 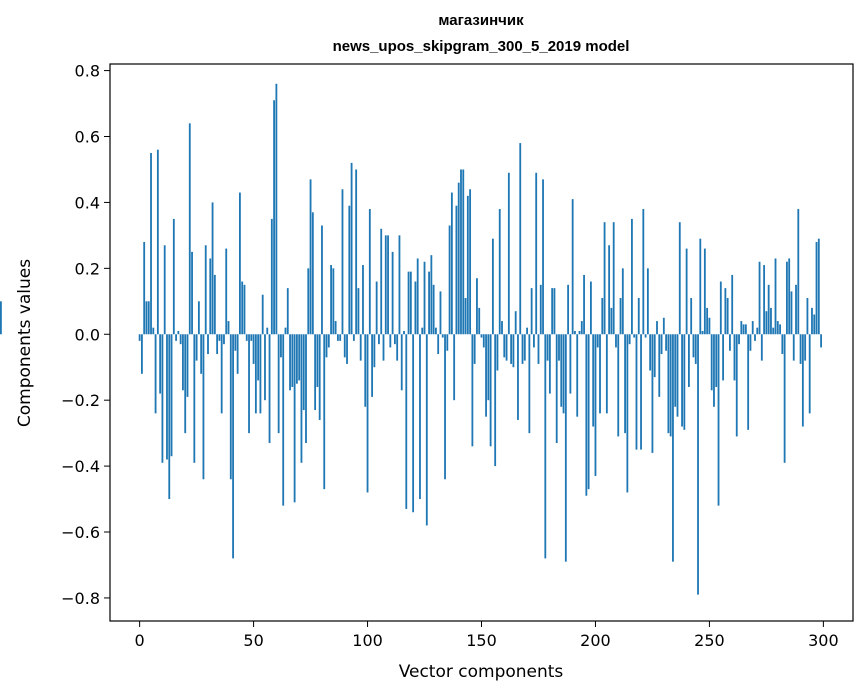 What do you see at coordinates (87, 71) in the screenshot?
I see `y-tick-label: 0.8` at bounding box center [87, 71].